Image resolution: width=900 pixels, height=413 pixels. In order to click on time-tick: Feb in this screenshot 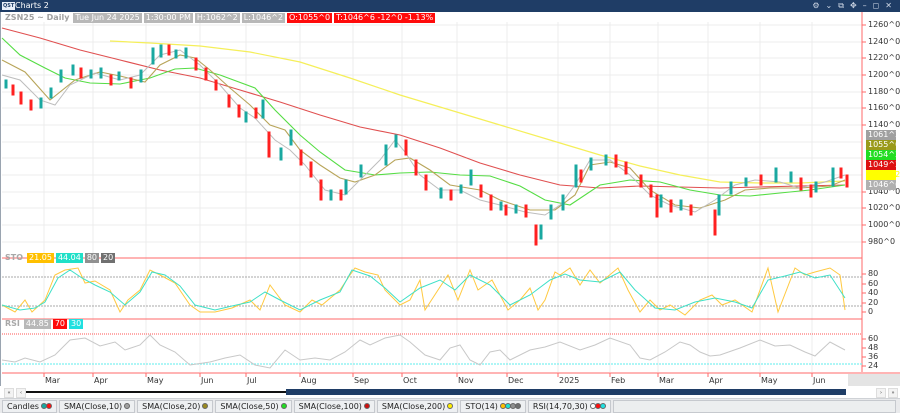, I will do `click(618, 380)`.